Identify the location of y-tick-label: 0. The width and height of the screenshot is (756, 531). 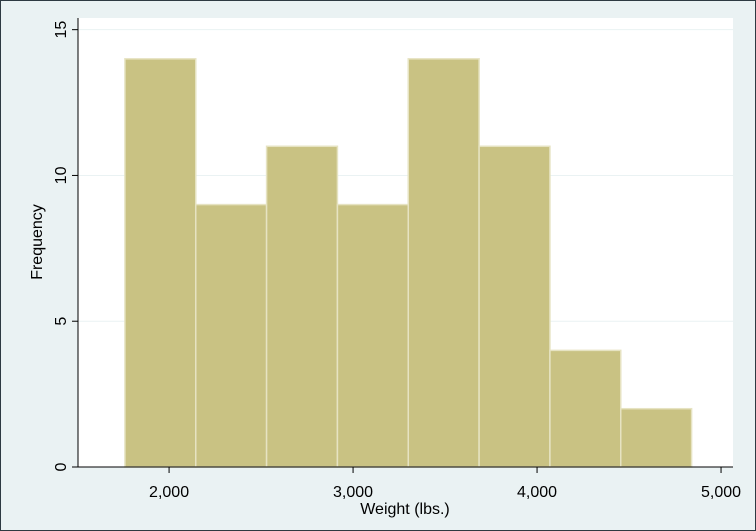
(61, 466).